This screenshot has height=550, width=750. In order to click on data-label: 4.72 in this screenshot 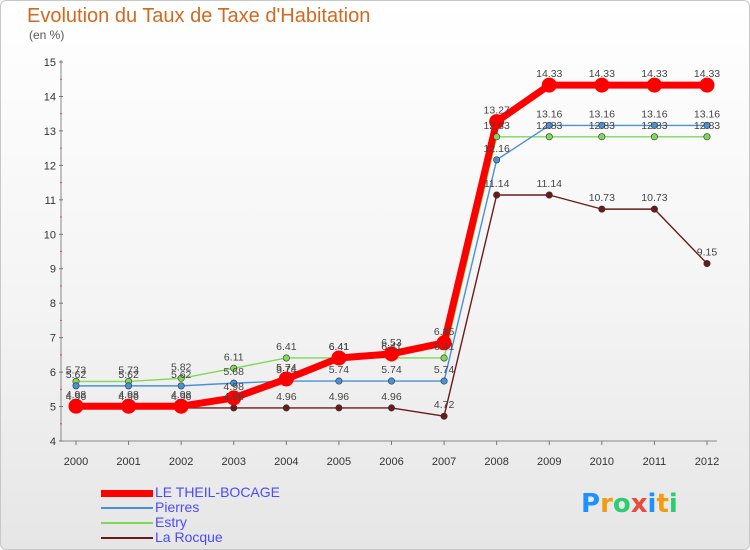, I will do `click(444, 405)`.